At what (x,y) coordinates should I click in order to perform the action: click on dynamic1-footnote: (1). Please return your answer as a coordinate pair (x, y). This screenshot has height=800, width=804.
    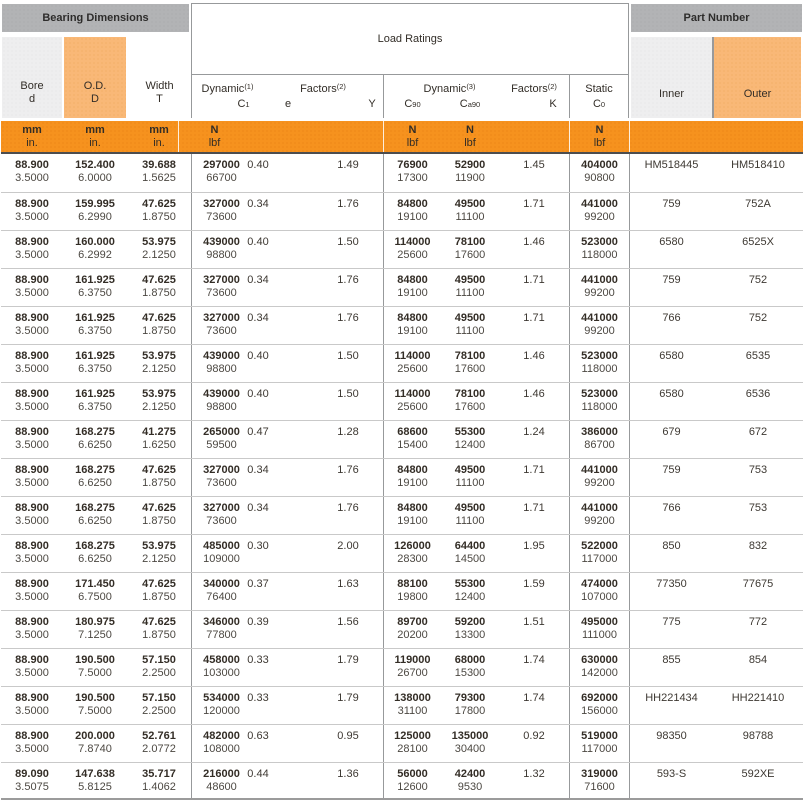
    Looking at the image, I should click on (249, 86).